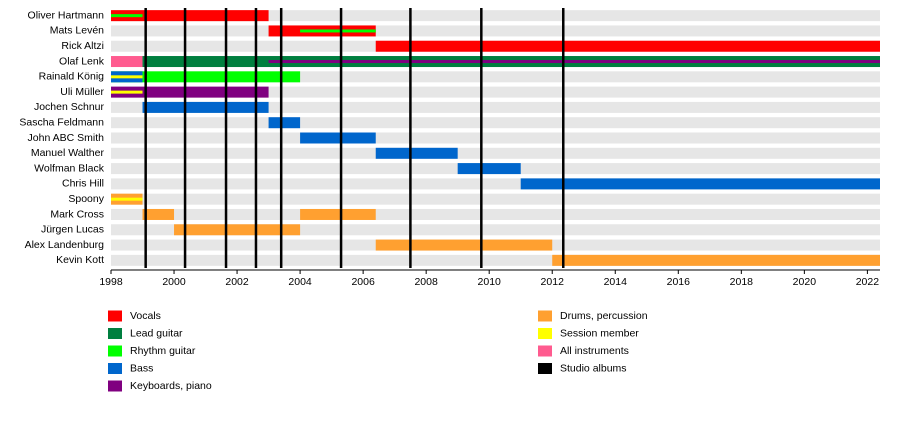 This screenshot has width=900, height=421. What do you see at coordinates (604, 316) in the screenshot?
I see `legend-label: Drums, percussion` at bounding box center [604, 316].